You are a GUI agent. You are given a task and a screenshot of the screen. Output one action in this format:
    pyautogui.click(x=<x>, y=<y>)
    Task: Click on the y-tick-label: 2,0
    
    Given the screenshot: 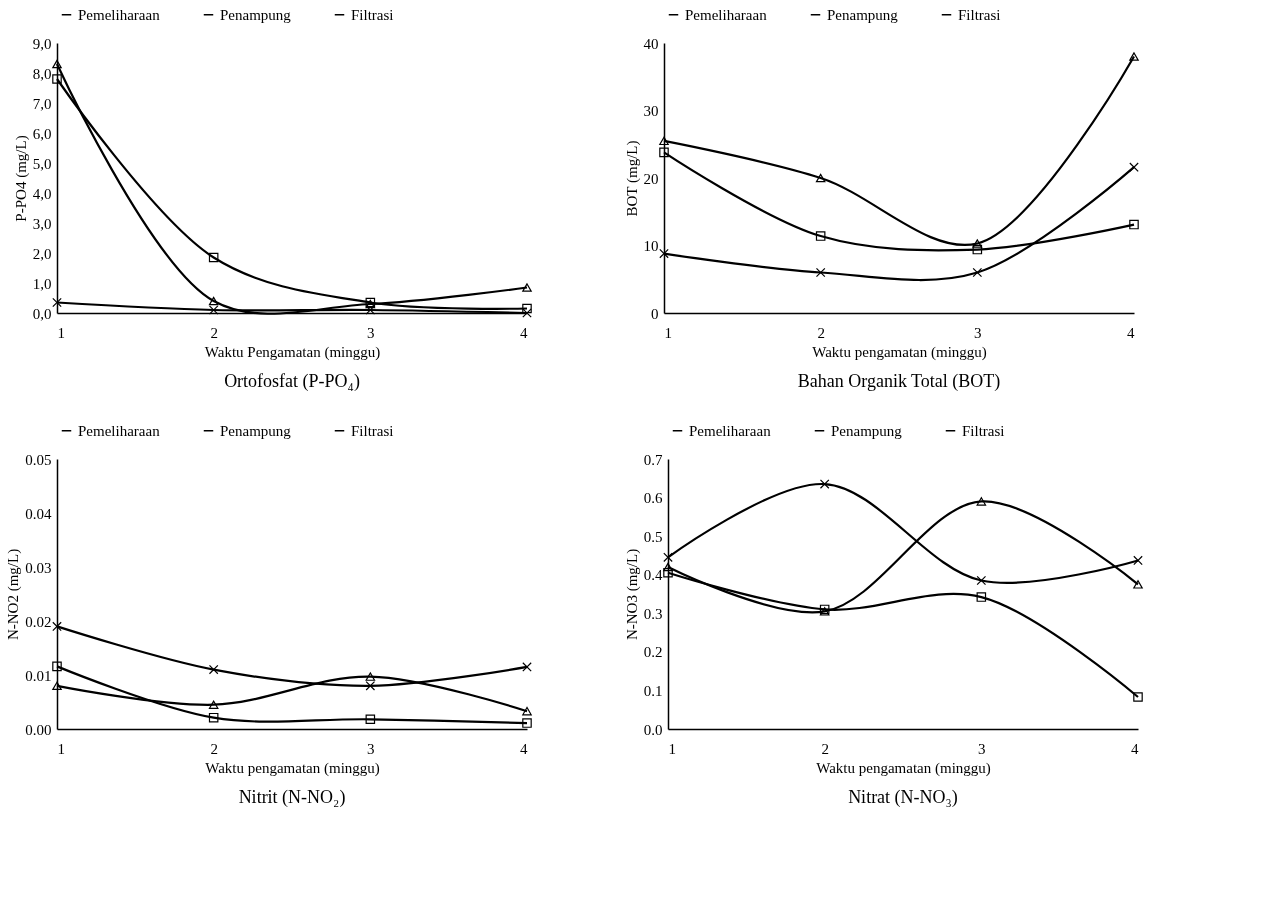 What is the action you would take?
    pyautogui.click(x=42, y=253)
    